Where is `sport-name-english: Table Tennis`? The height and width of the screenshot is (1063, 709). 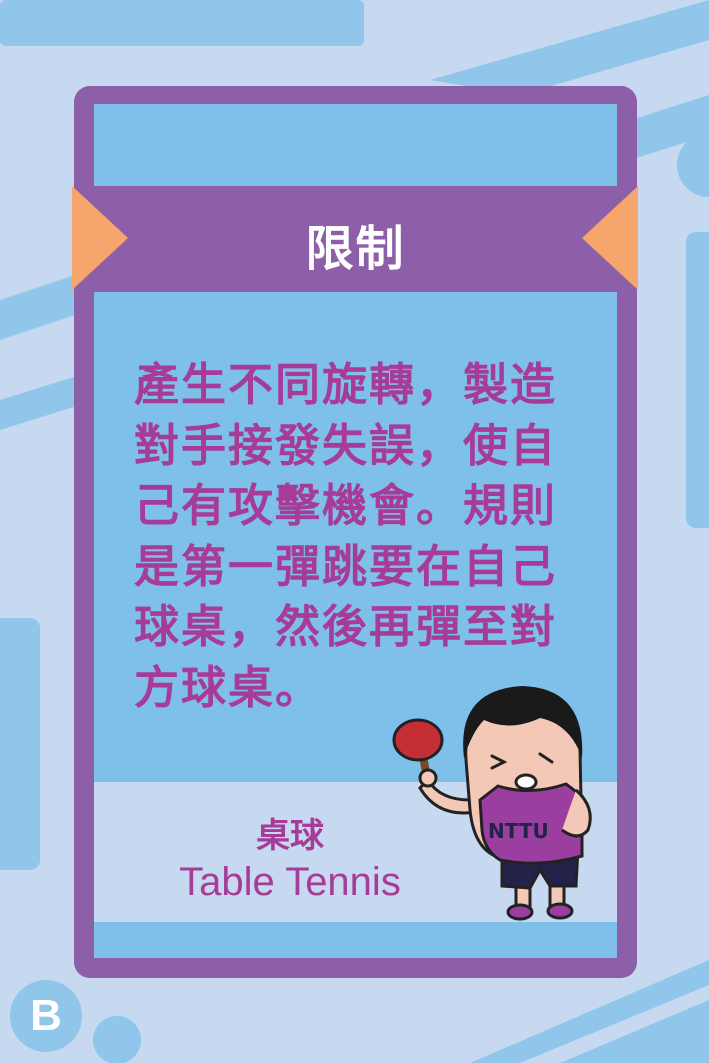 sport-name-english: Table Tennis is located at coordinates (290, 882).